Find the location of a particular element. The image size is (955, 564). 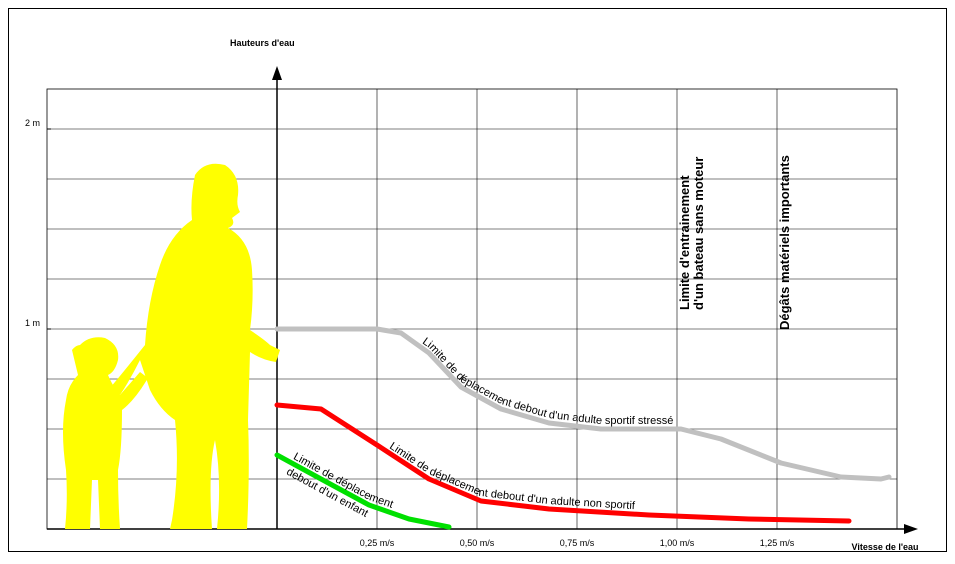

adult-silhouette is located at coordinates (195, 346).